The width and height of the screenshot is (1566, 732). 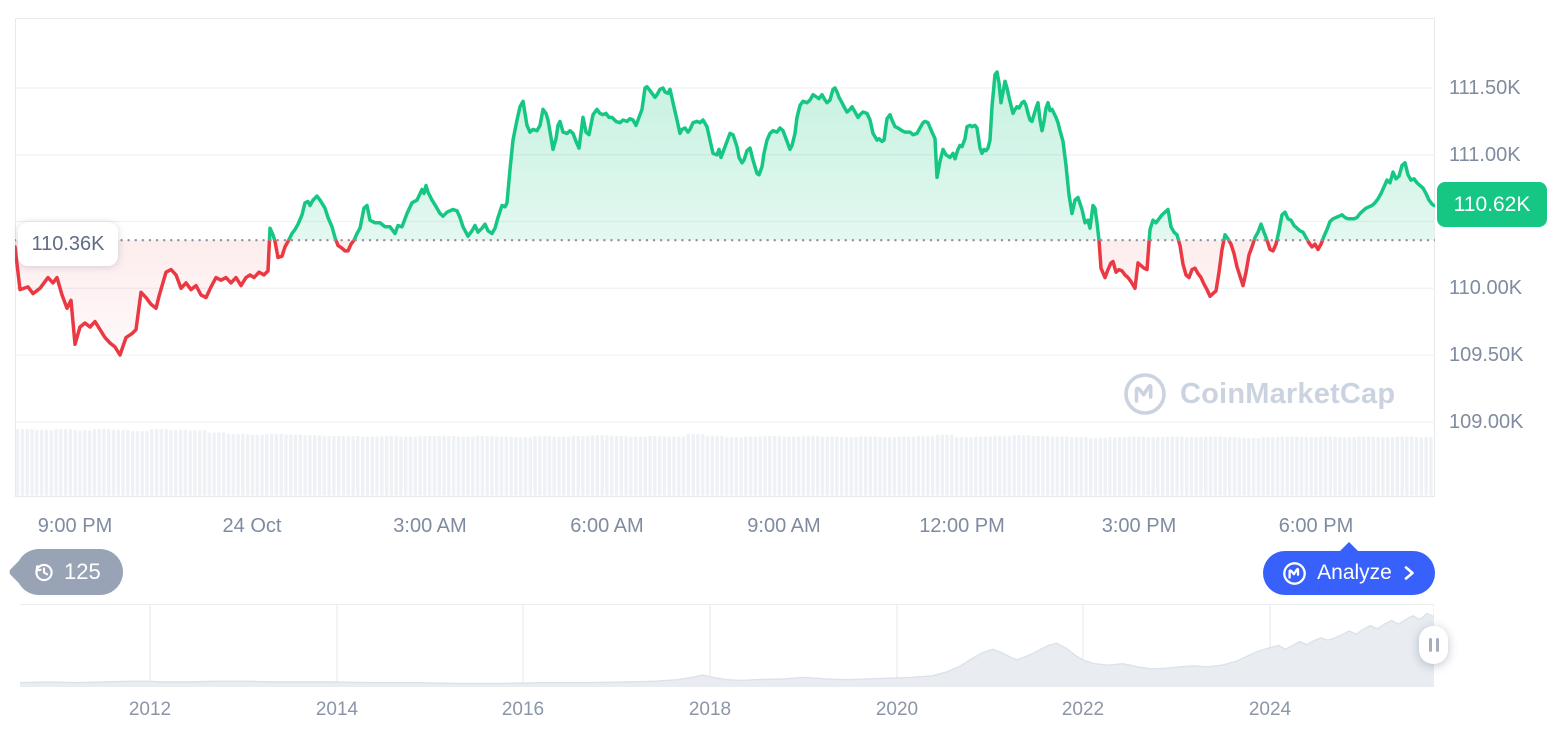 I want to click on history-count-badge: 125, so click(x=69, y=572).